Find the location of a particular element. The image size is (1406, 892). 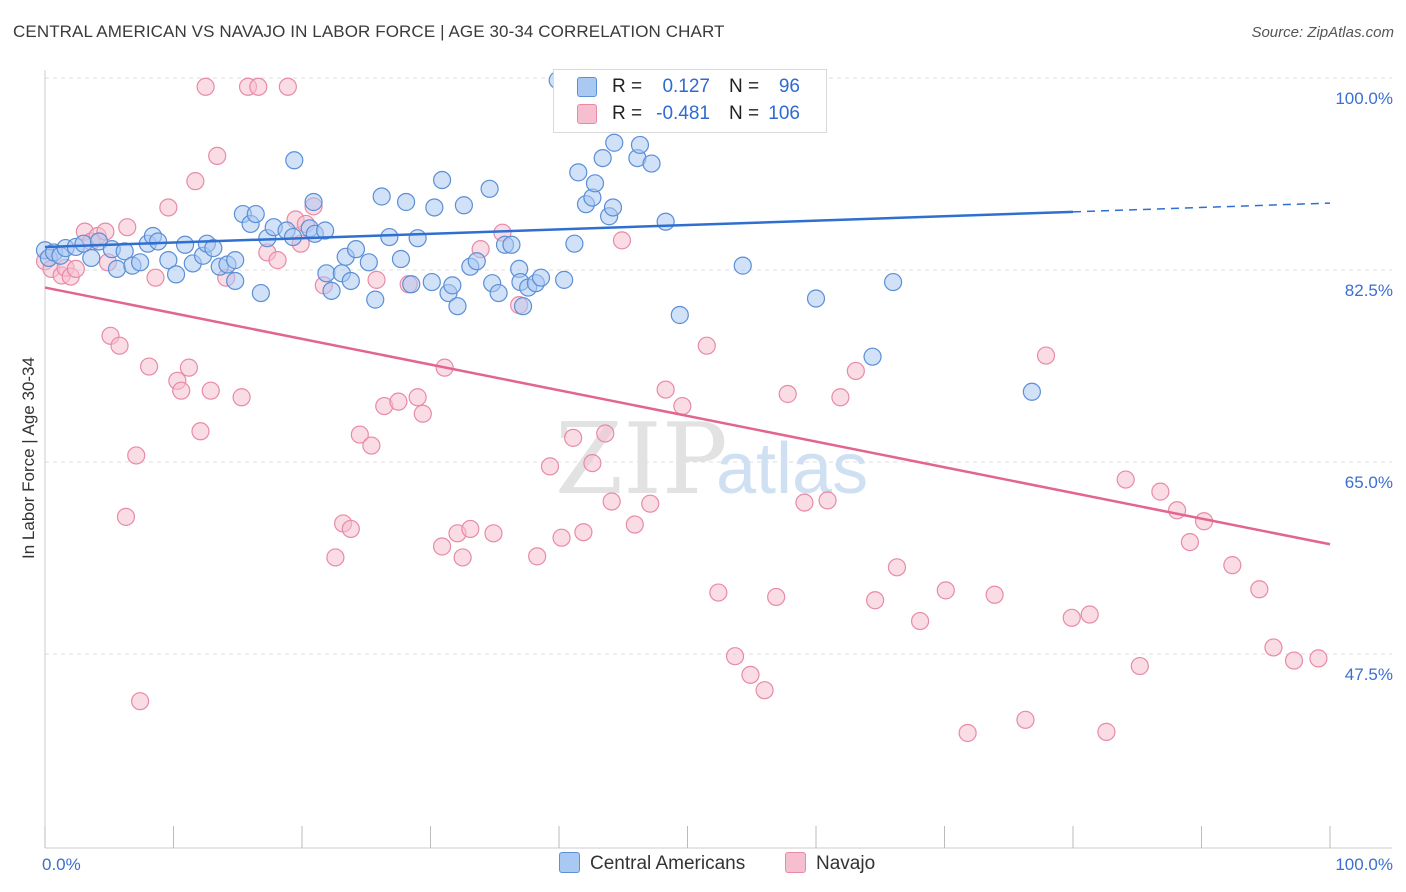

r-value: 0.127 is located at coordinates (686, 86).